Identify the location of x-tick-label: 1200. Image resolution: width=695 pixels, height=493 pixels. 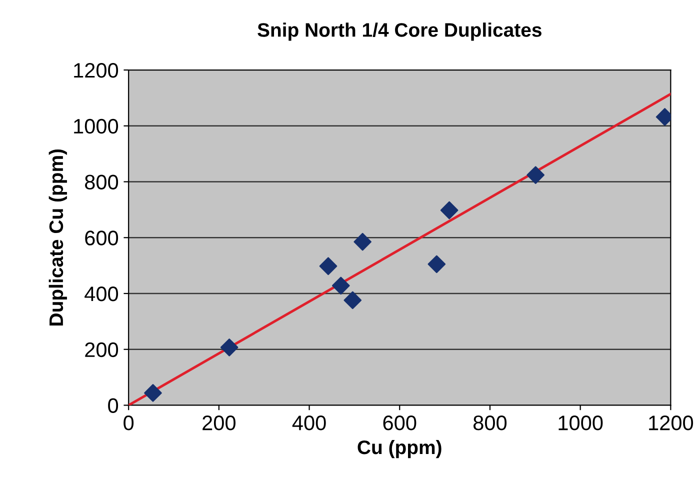
(671, 423).